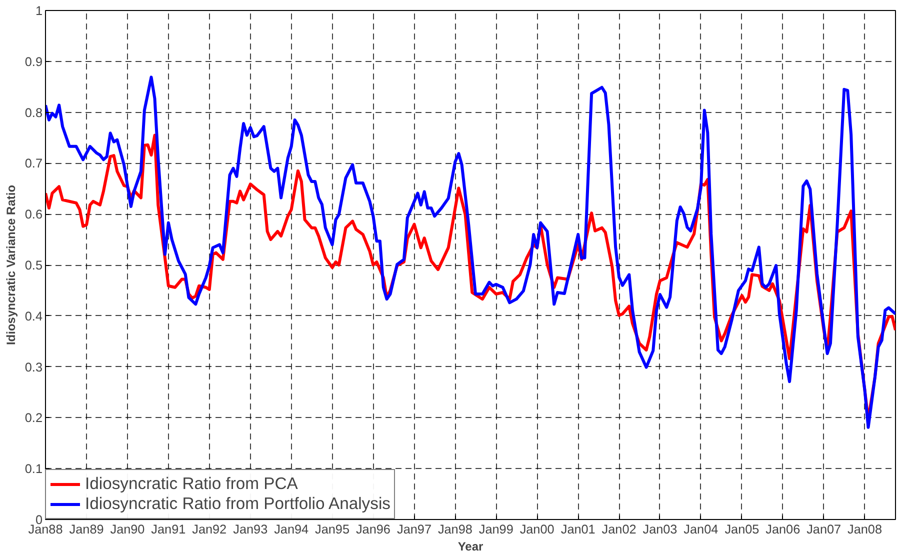 The image size is (897, 556). I want to click on x-tick-label: Jan98, so click(455, 529).